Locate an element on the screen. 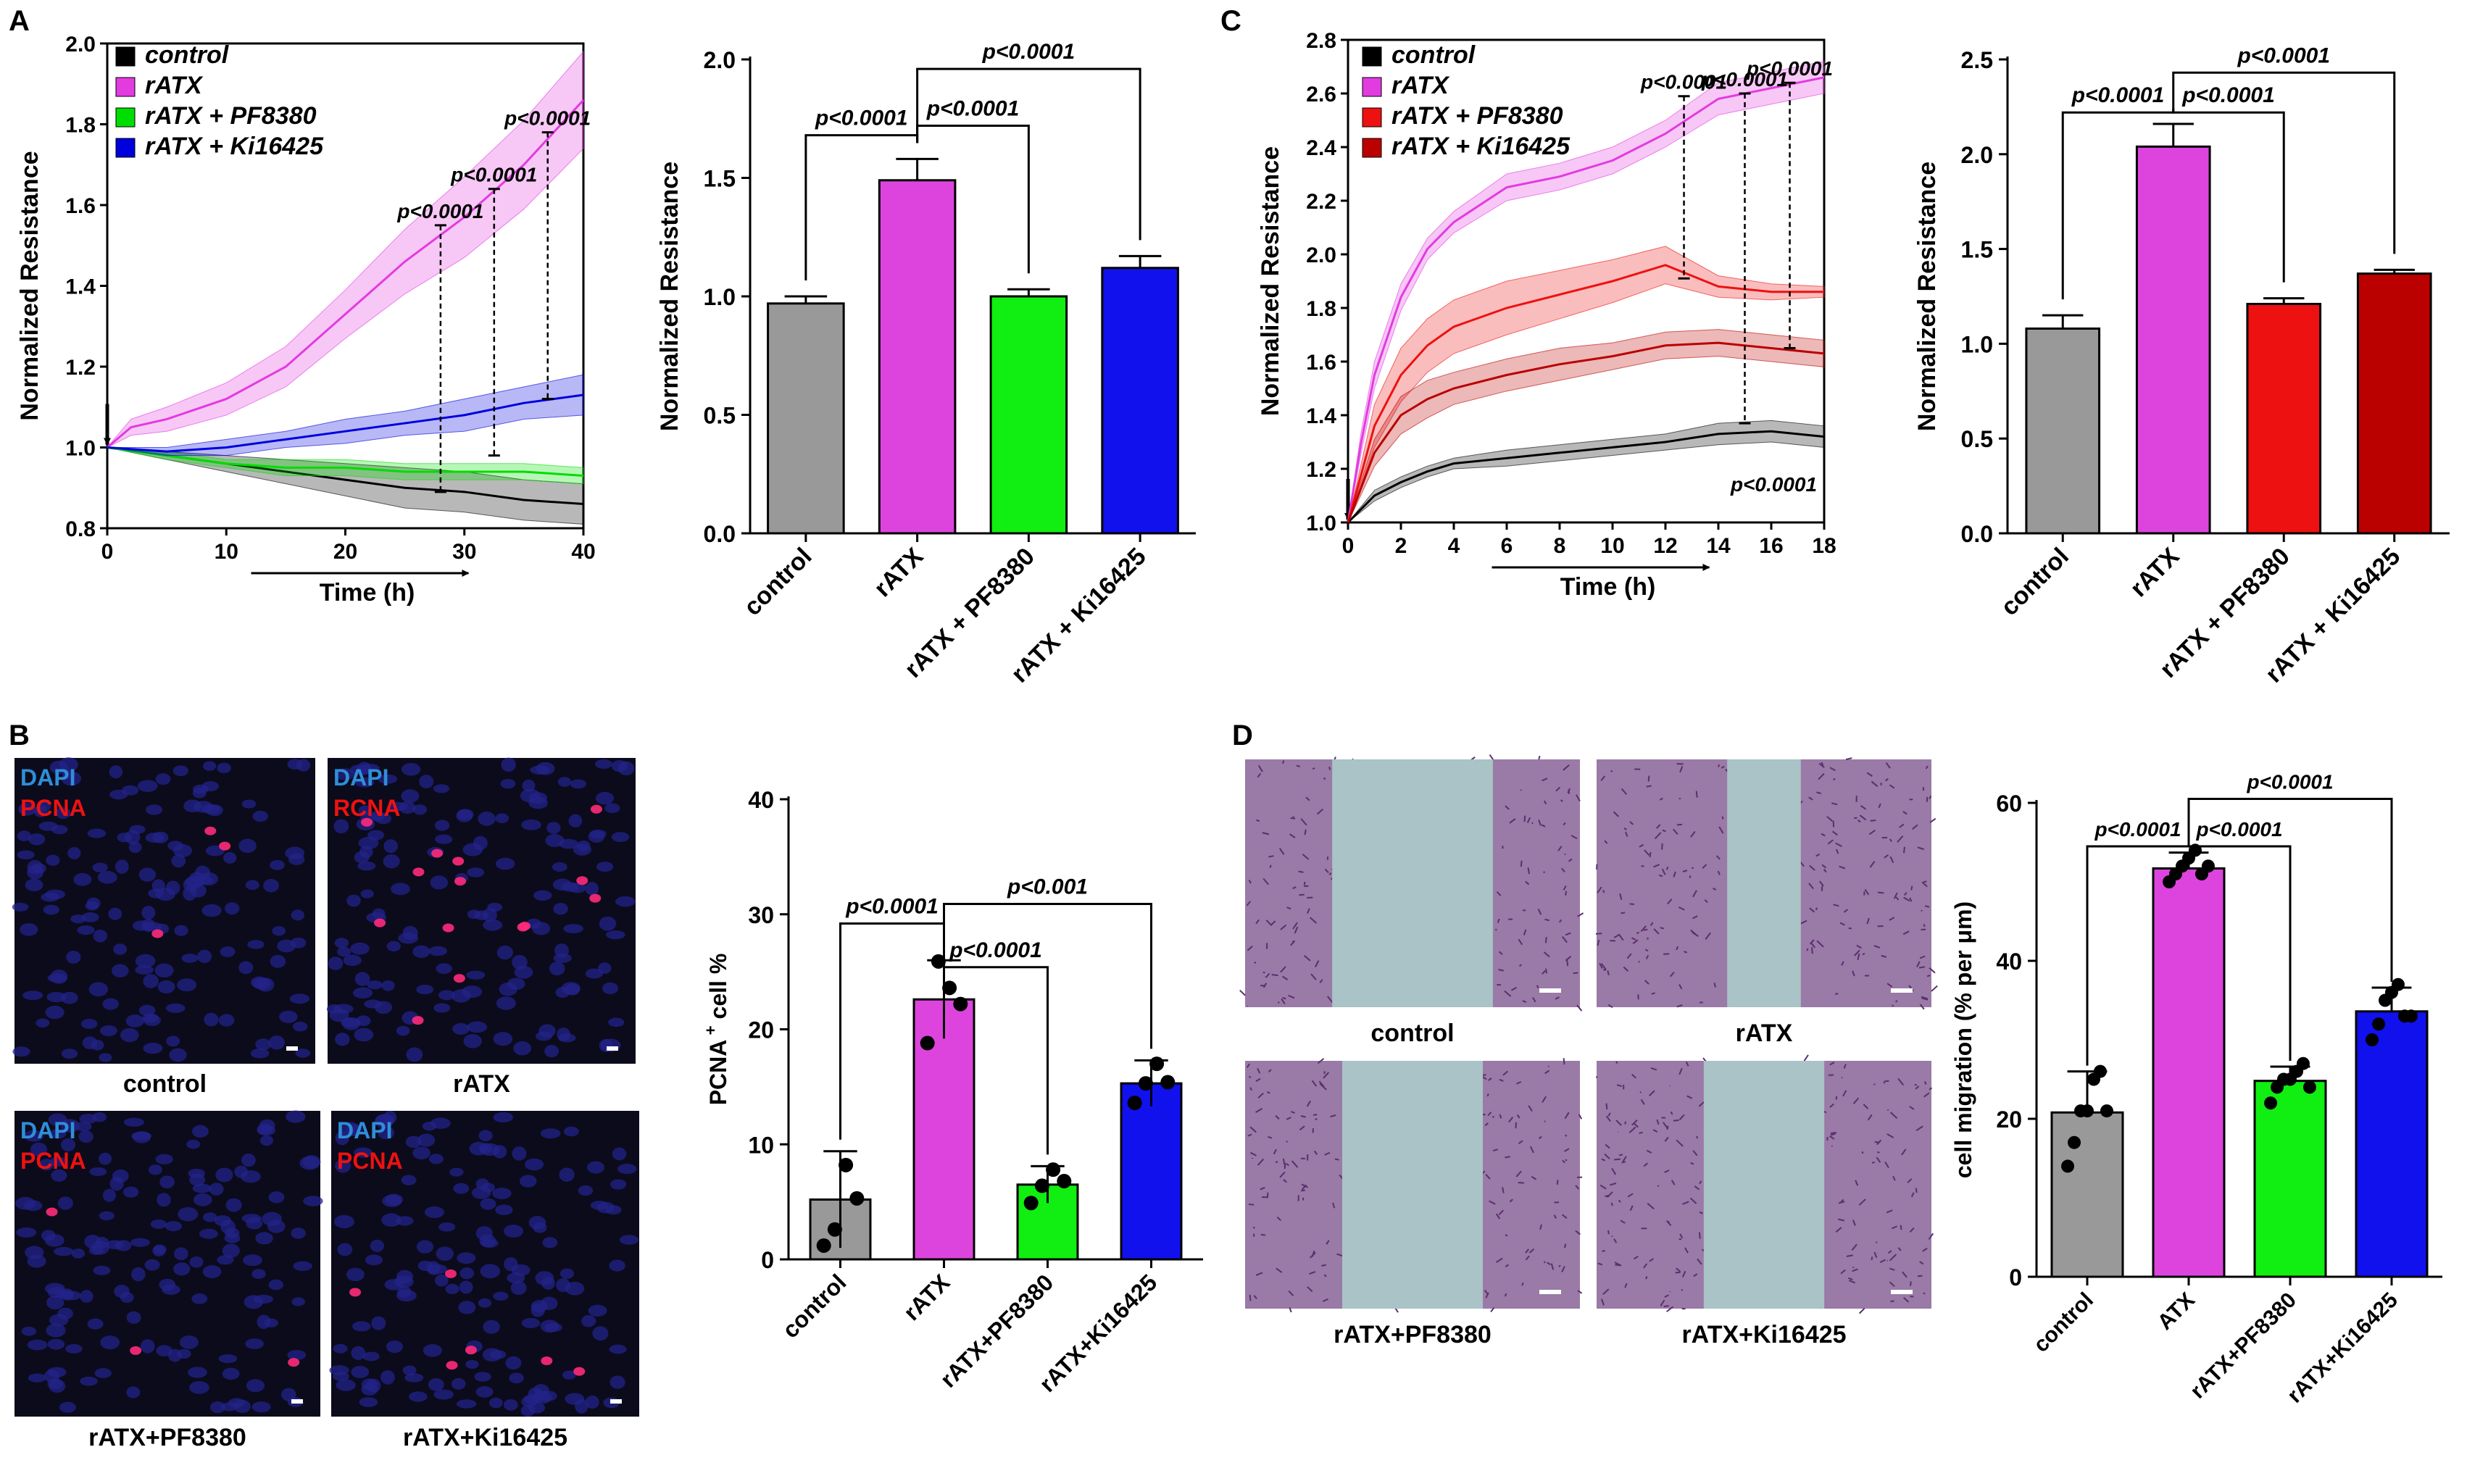  y-tick-label: 40 is located at coordinates (761, 800).